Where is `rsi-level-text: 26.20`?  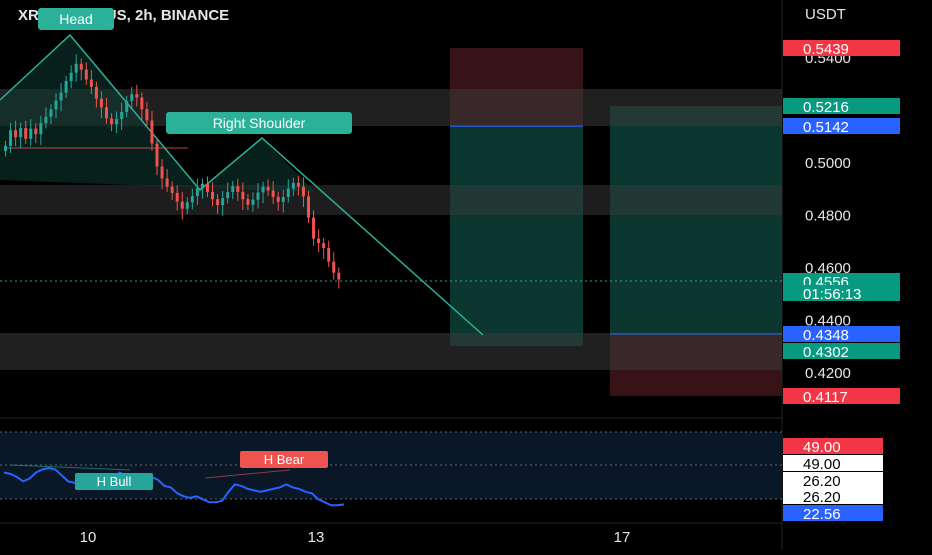 rsi-level-text: 26.20 is located at coordinates (822, 497).